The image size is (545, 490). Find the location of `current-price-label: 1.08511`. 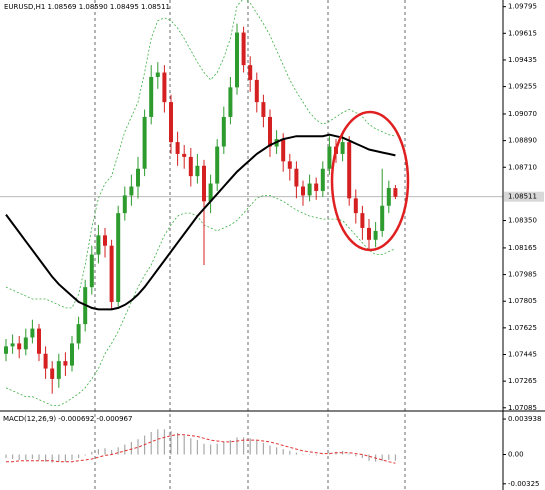

current-price-label: 1.08511 is located at coordinates (522, 197).